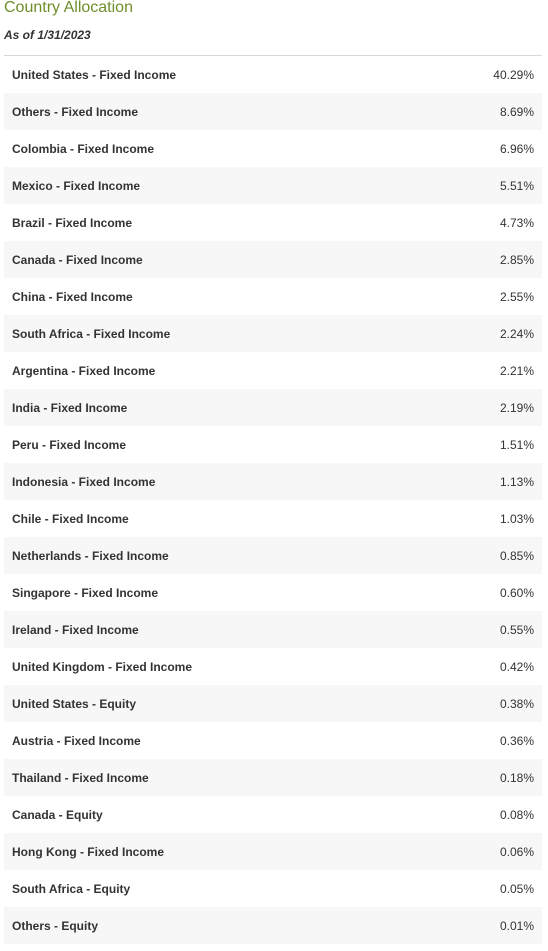 Image resolution: width=548 pixels, height=951 pixels. I want to click on country-name: United States - Fixed Income, so click(94, 74).